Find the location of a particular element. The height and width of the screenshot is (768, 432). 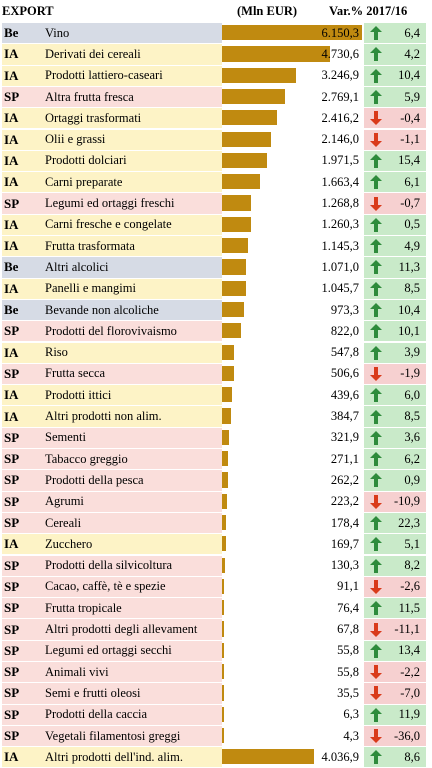

table-row: IA Frutta trasformata 1.145,3 4,9 is located at coordinates (214, 247).